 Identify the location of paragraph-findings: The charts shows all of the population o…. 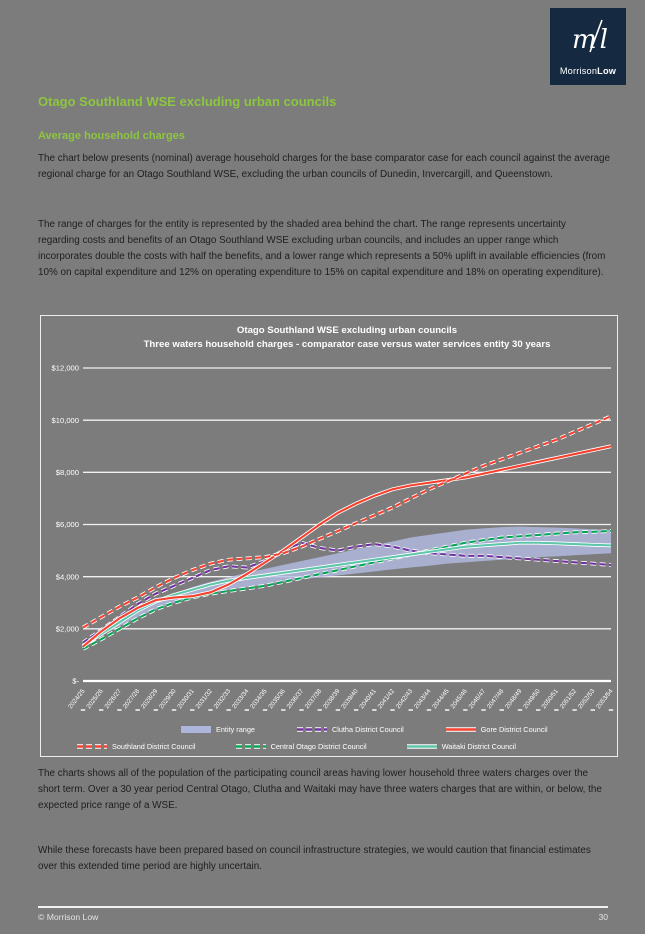
(320, 790).